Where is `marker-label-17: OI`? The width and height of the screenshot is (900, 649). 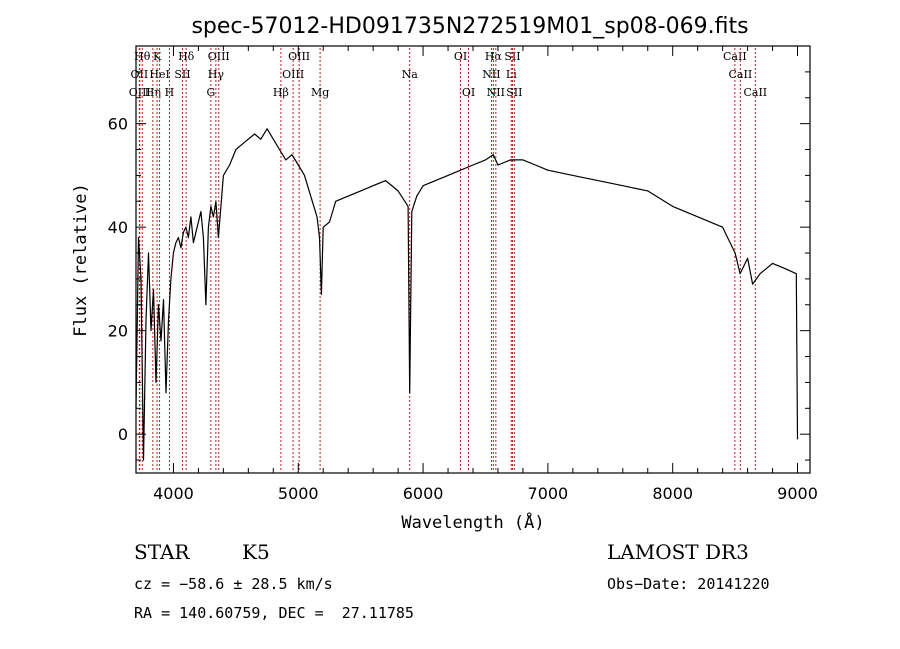
marker-label-17: OI is located at coordinates (460, 56).